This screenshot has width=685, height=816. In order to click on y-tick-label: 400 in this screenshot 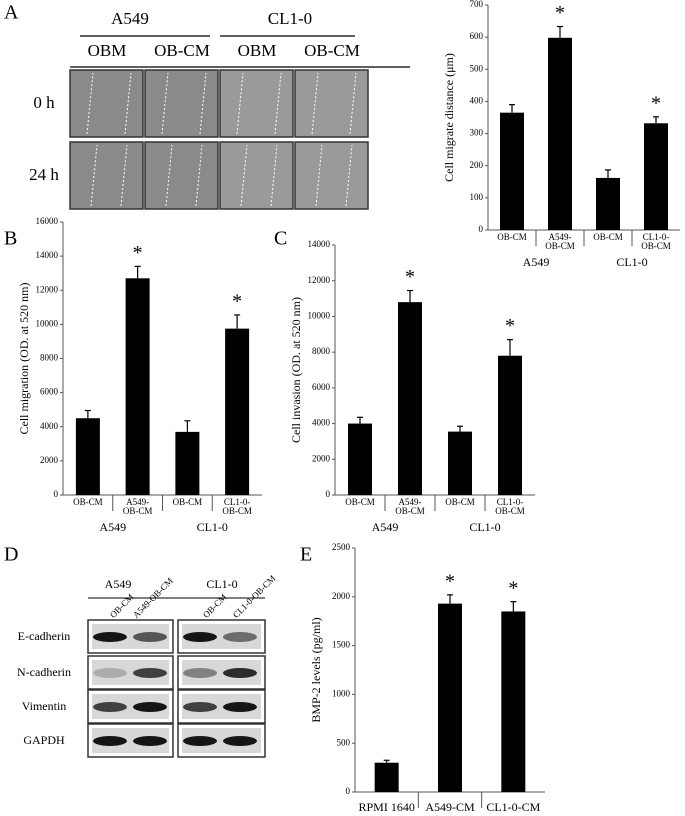, I will do `click(477, 100)`.